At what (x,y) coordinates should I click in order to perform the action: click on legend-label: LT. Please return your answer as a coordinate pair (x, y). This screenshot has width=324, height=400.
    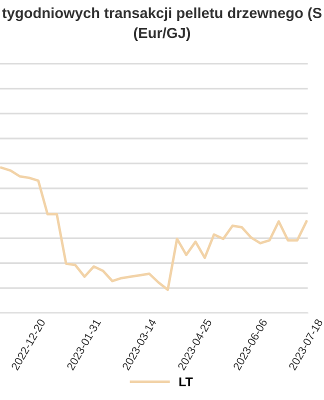
    Looking at the image, I should click on (186, 382).